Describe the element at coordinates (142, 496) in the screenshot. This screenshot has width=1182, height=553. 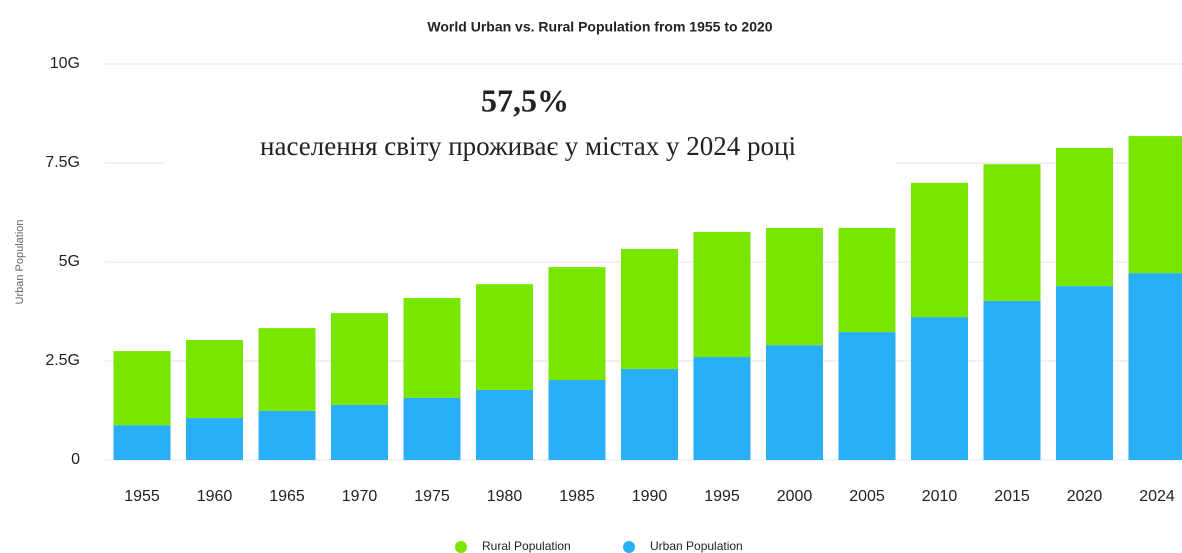
I see `x-tick-label: 1955` at that location.